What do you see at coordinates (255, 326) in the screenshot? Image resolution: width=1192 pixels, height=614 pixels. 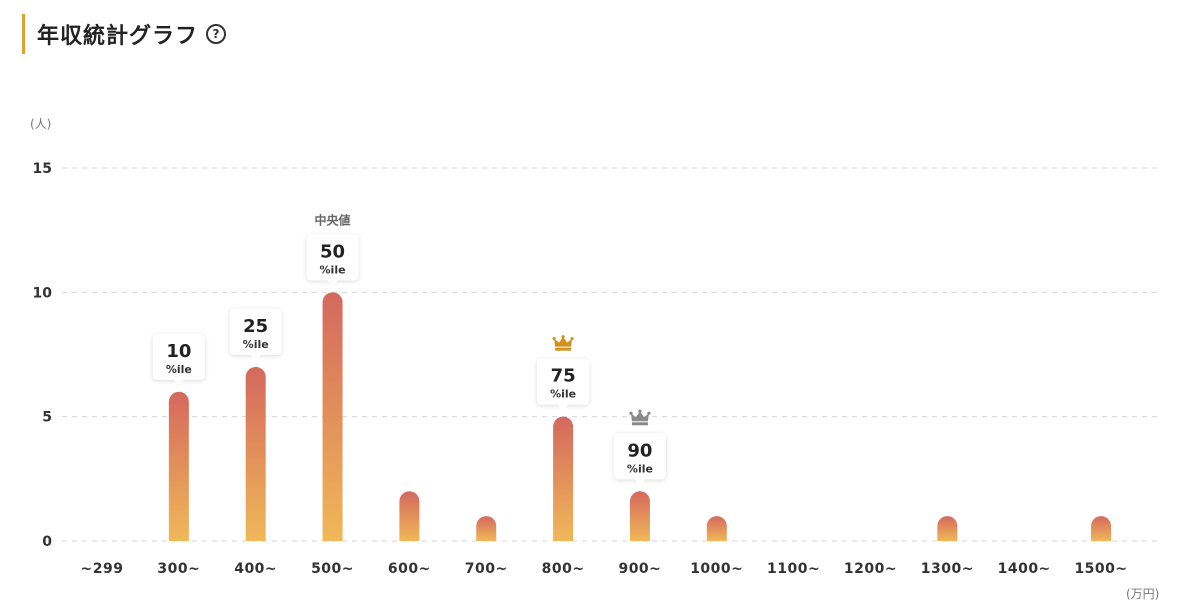 I see `percentile-value: 25` at bounding box center [255, 326].